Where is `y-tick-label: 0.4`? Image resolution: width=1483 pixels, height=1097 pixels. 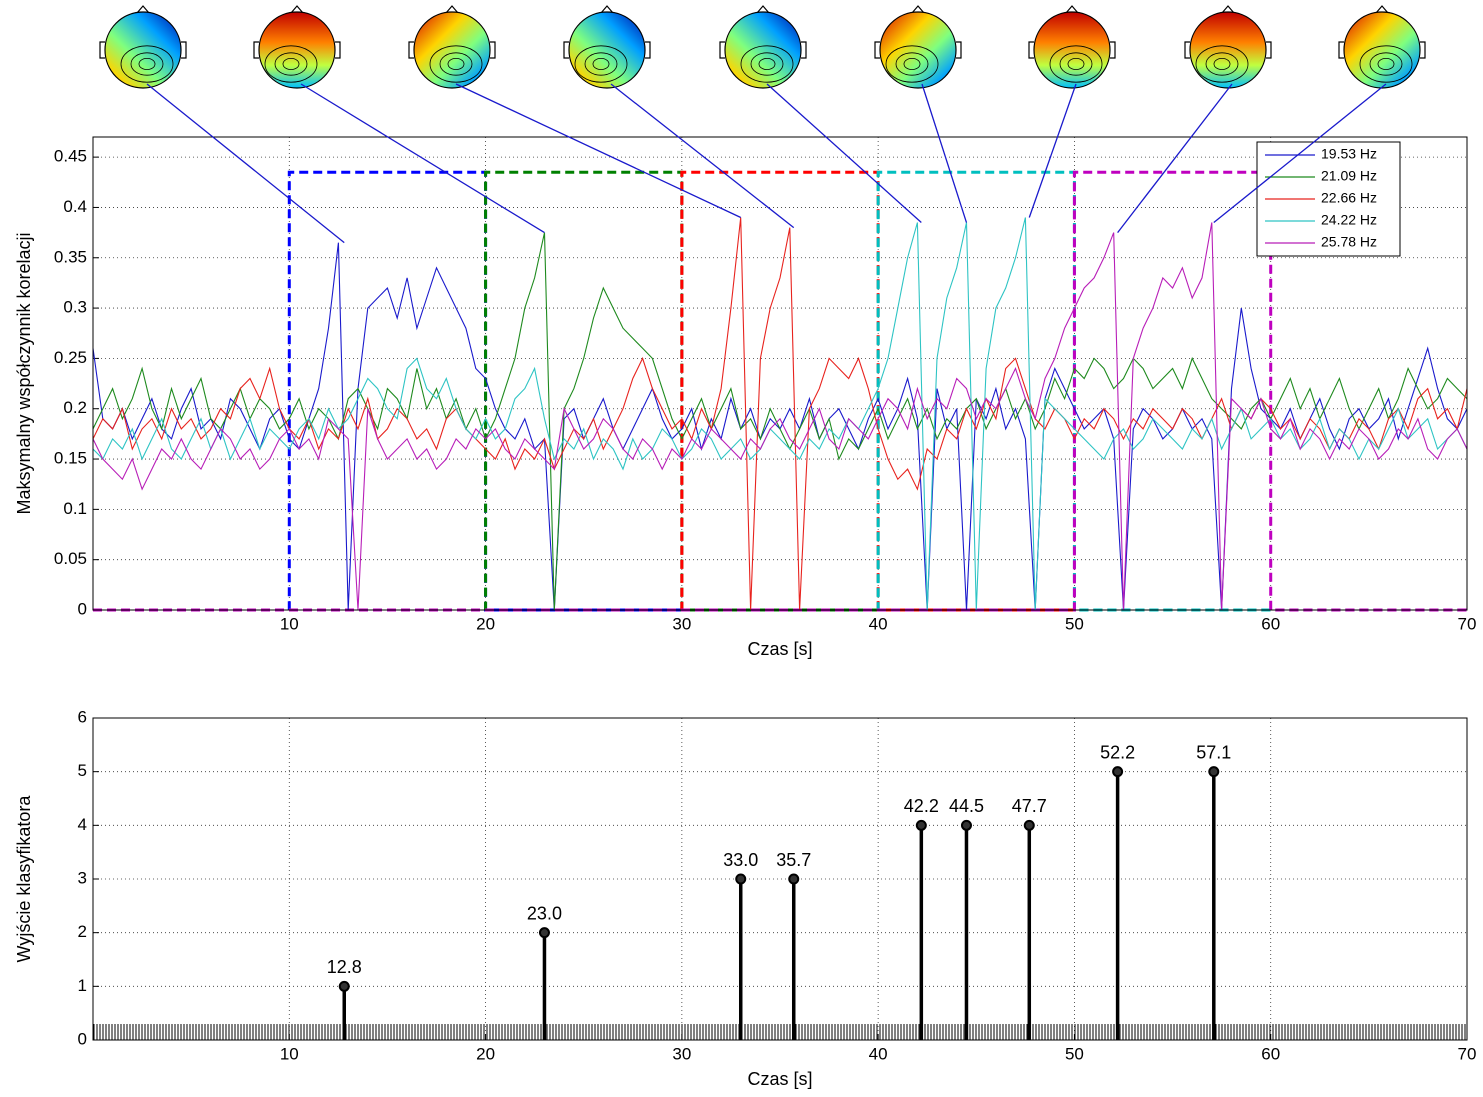
y-tick-label: 0.4 is located at coordinates (75, 206).